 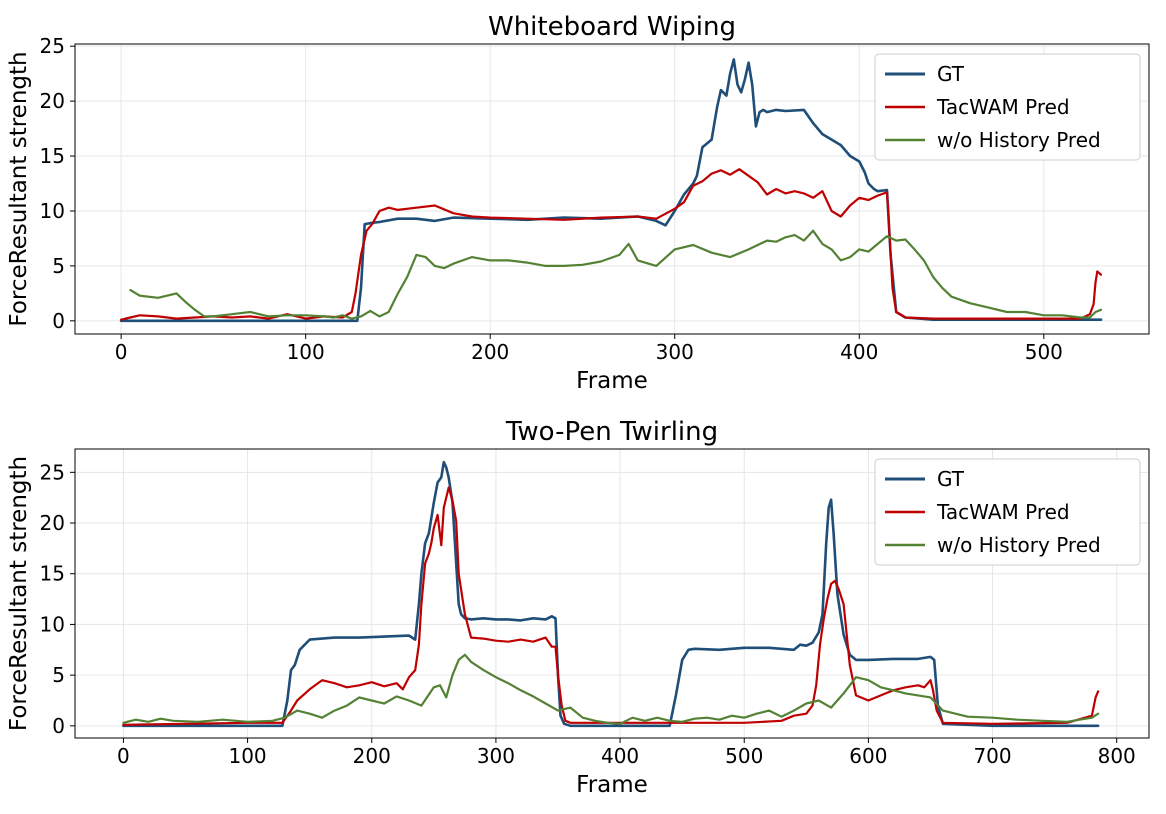 What do you see at coordinates (612, 27) in the screenshot?
I see `chart-title: Whiteboard Wiping` at bounding box center [612, 27].